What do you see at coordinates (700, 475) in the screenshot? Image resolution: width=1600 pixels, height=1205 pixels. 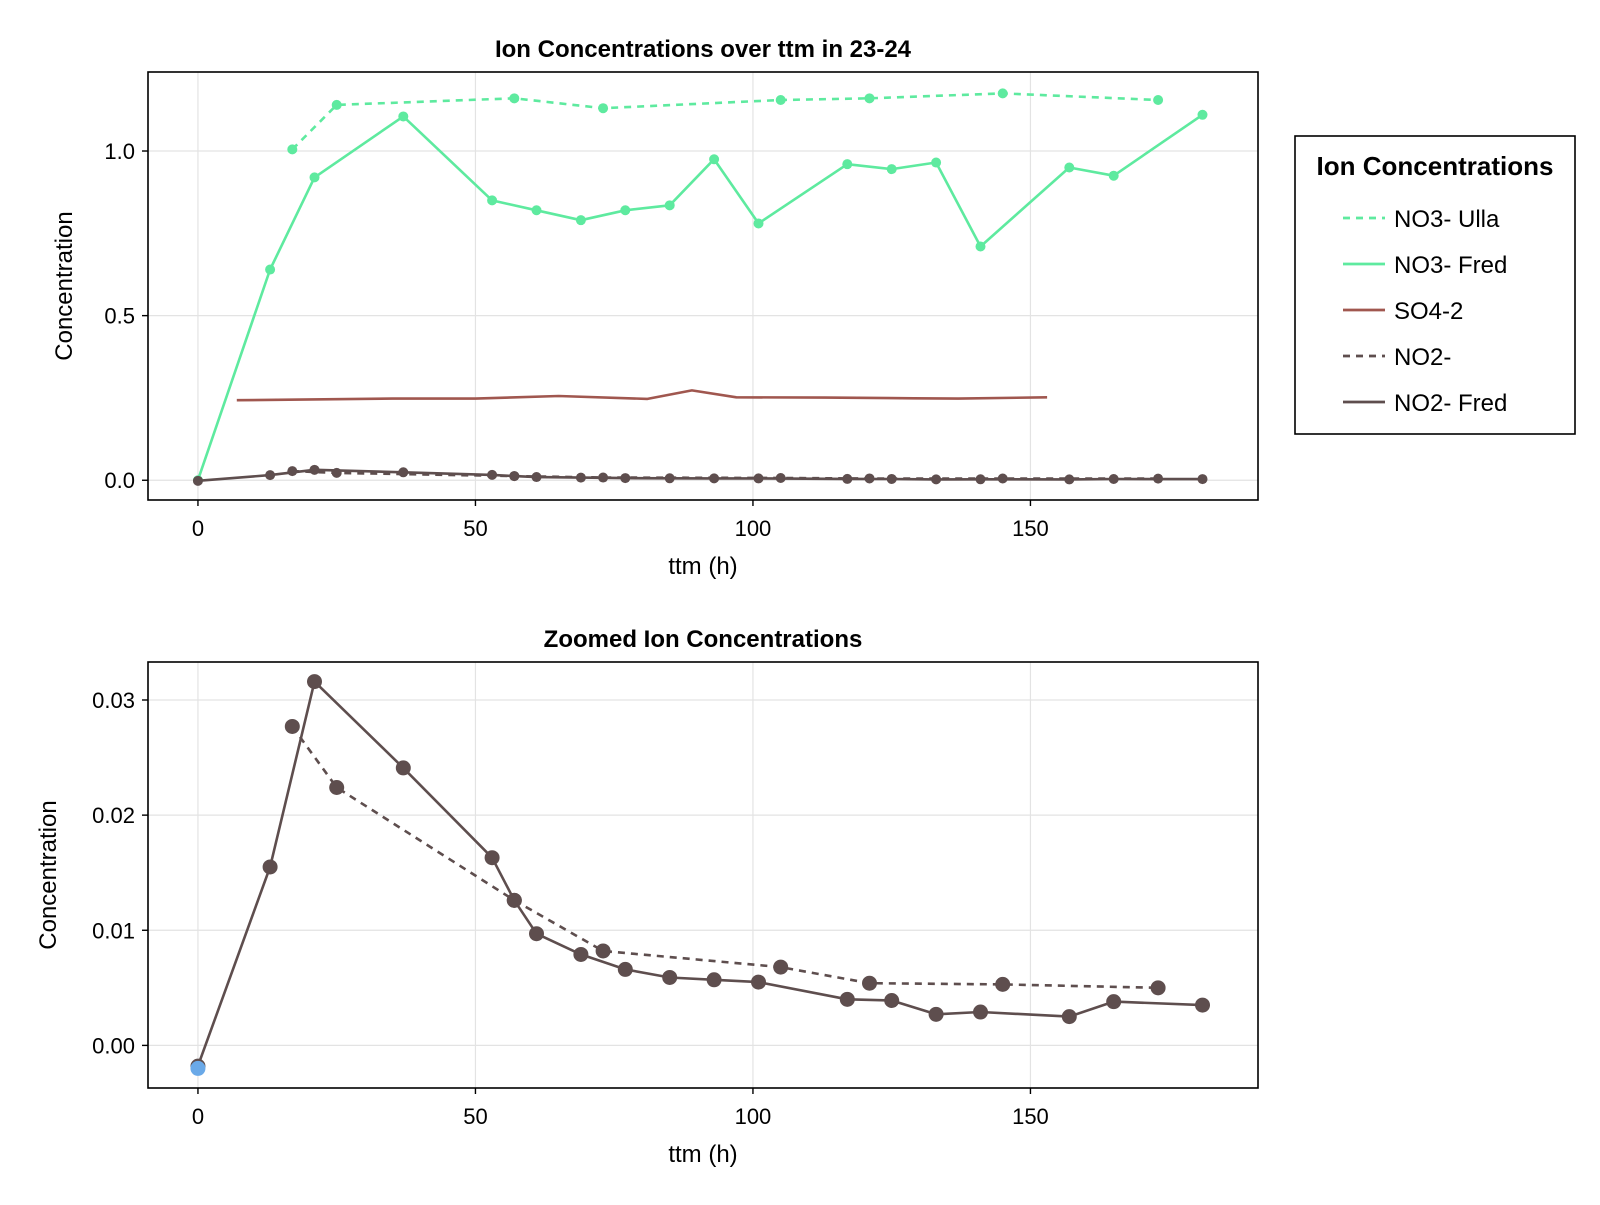 I see `top-no2-fred-series-line` at bounding box center [700, 475].